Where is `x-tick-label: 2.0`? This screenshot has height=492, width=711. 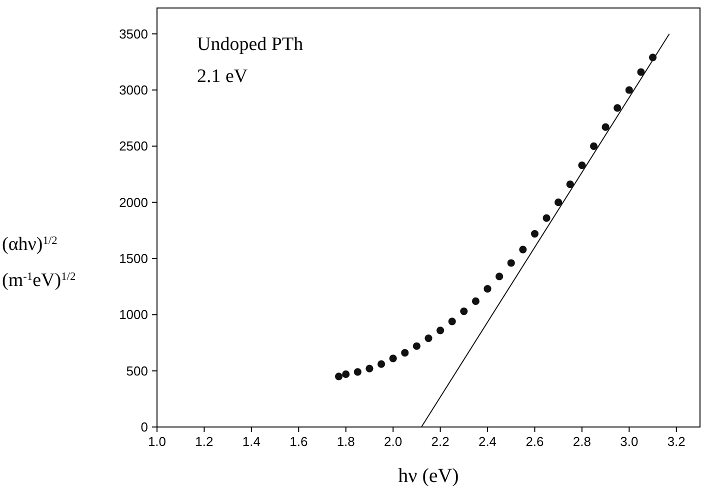 x-tick-label: 2.0 is located at coordinates (393, 441).